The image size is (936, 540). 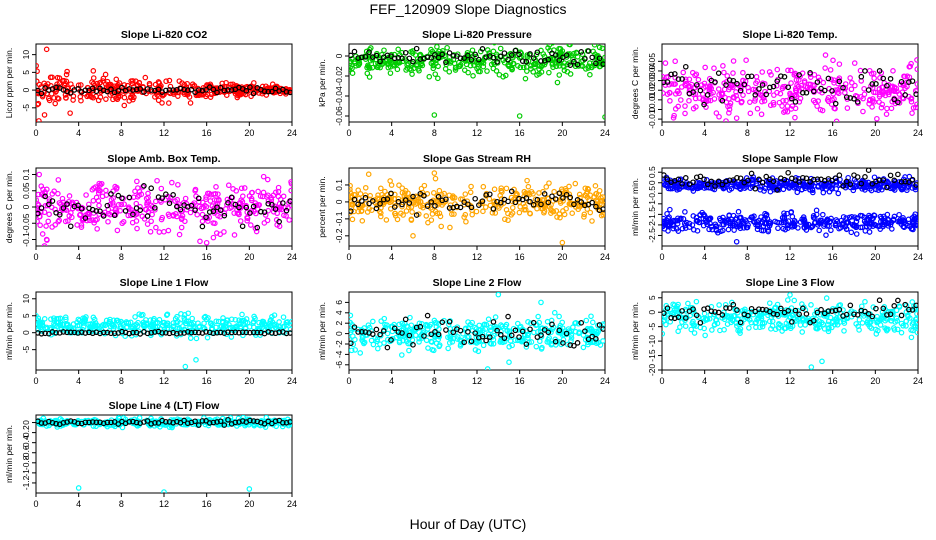 I want to click on y-tick-label: -0.02, so click(x=339, y=76).